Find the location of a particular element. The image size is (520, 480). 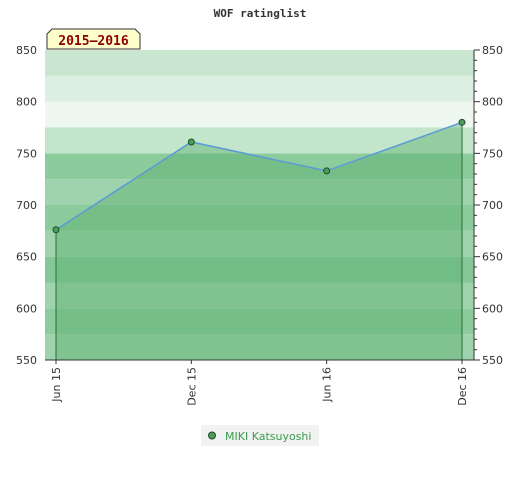

y-axis-left-labels: 550 600 650 700 750 800 850 is located at coordinates (26, 205).